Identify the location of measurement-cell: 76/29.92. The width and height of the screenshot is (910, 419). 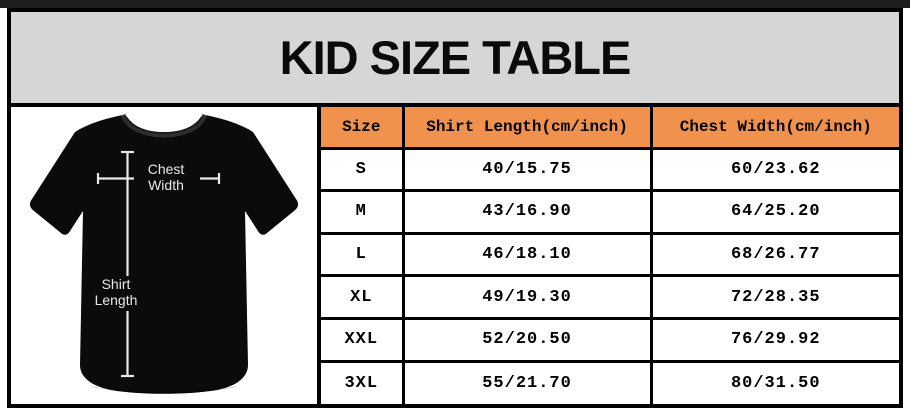
(774, 340).